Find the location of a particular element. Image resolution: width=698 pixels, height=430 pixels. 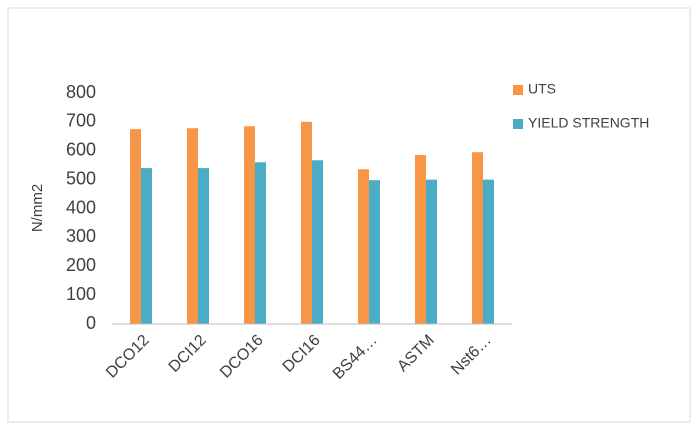

legend-label: YIELD STRENGTH is located at coordinates (588, 123).